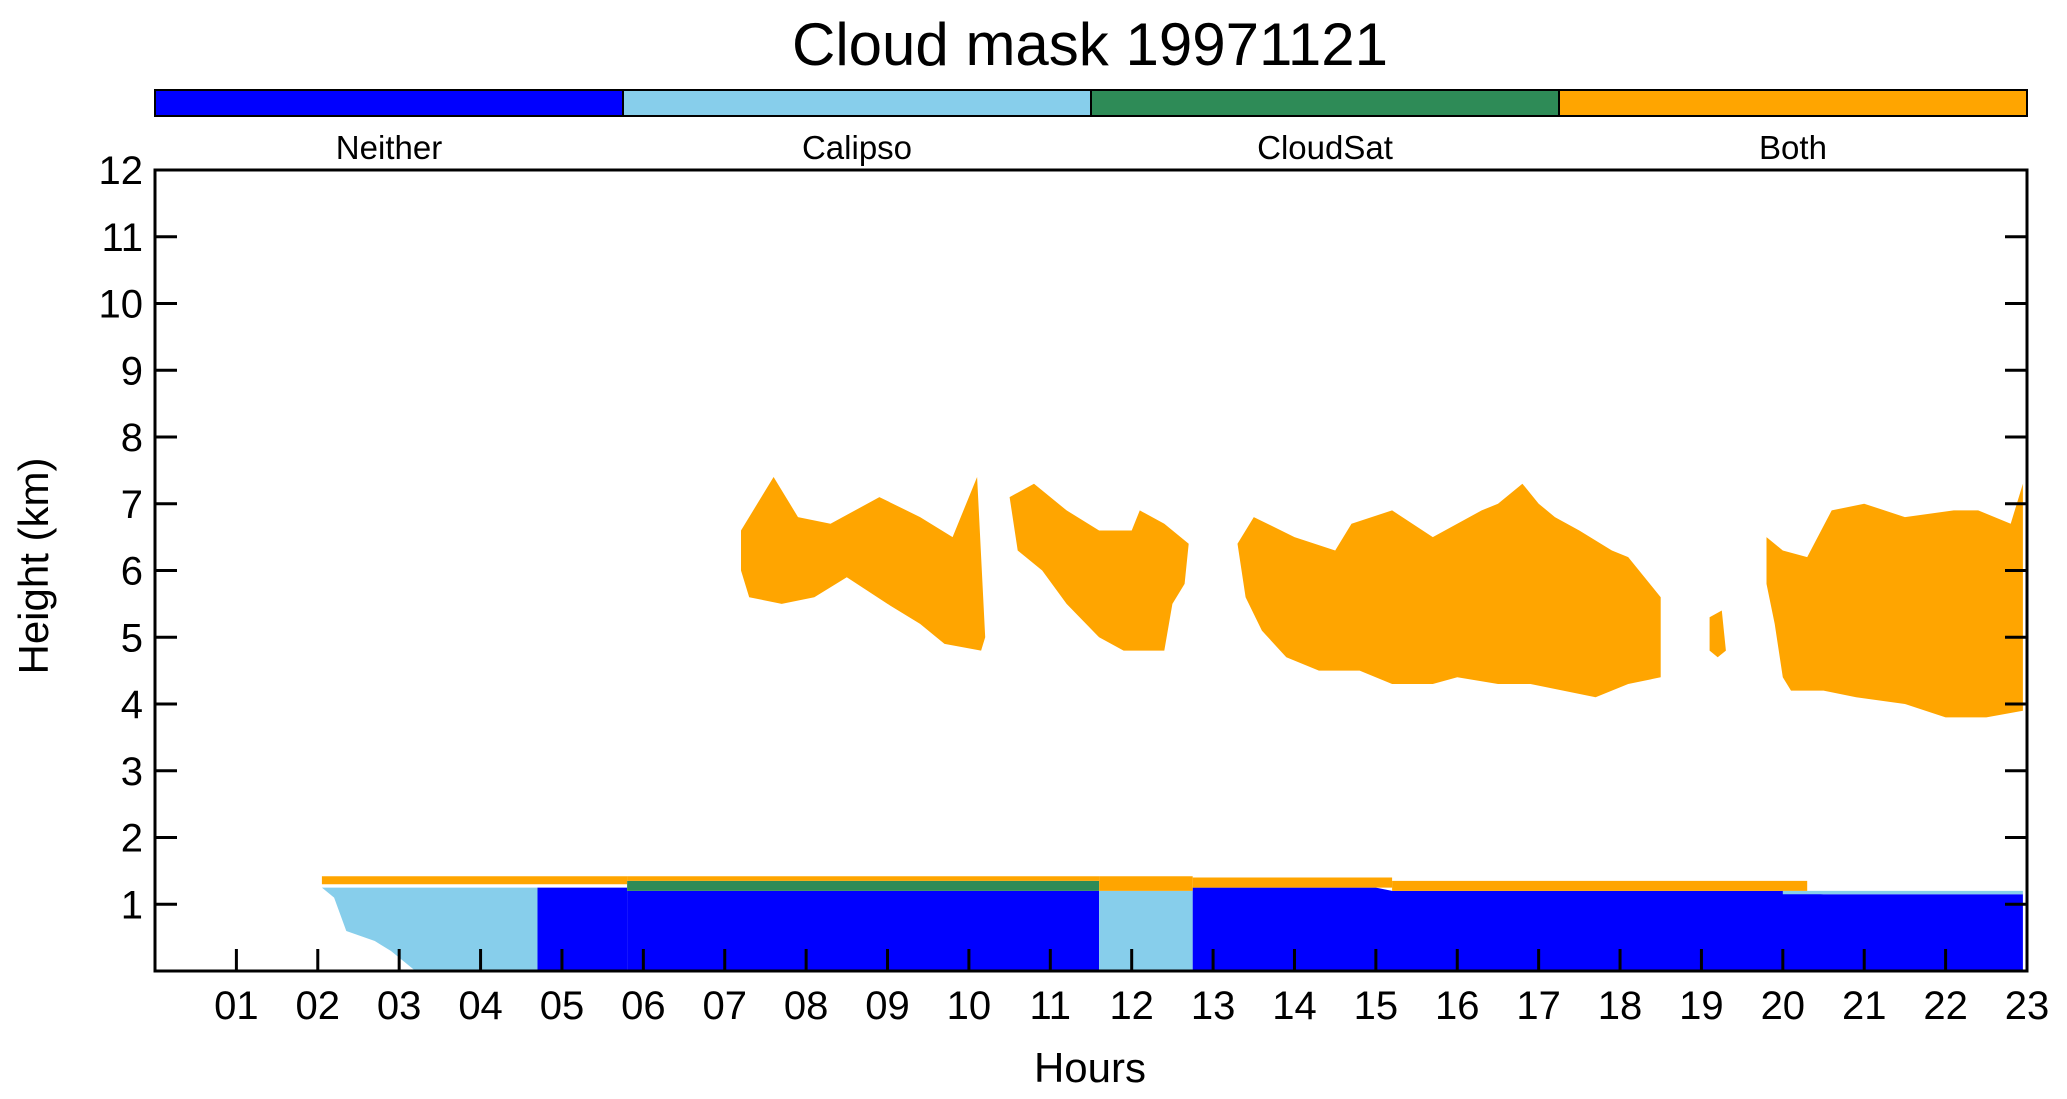 The width and height of the screenshot is (2067, 1099). I want to click on chart-title: Cloud mask 19971121, so click(1090, 44).